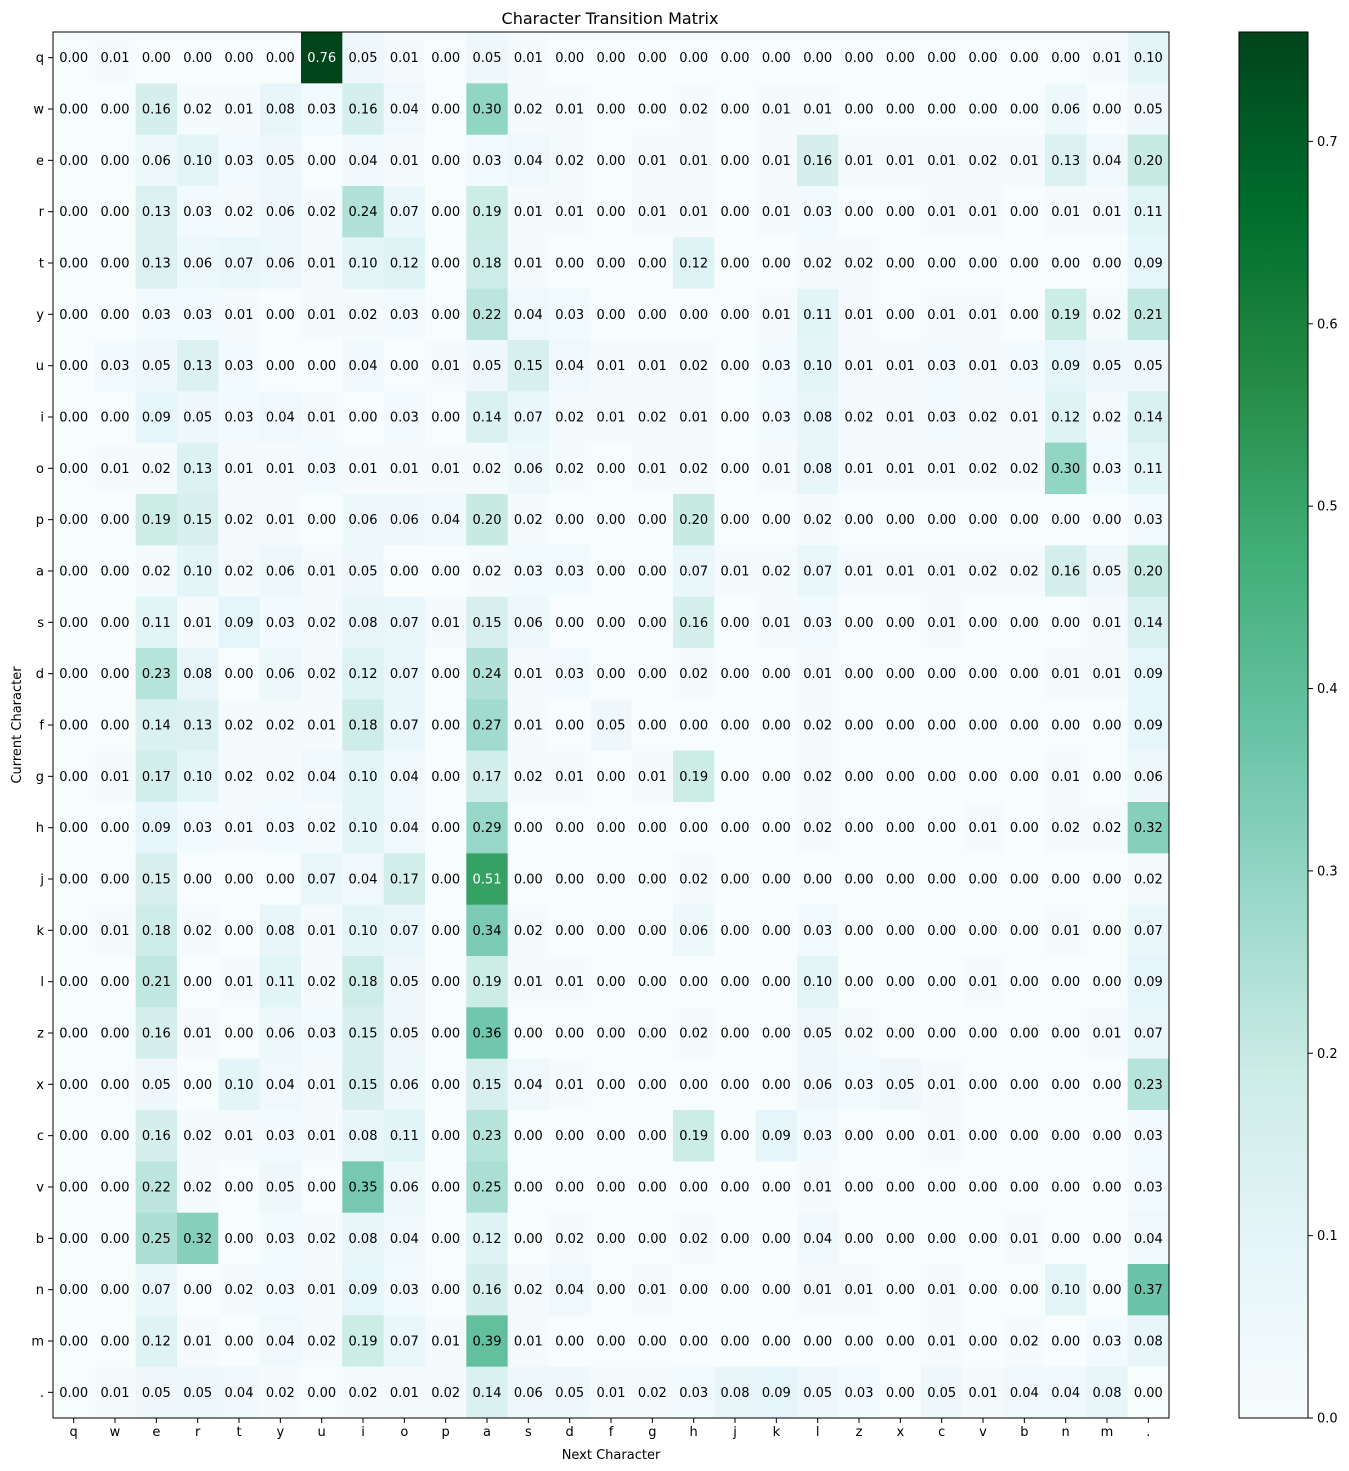  What do you see at coordinates (239, 1085) in the screenshot?
I see `cell-value-label: 0.10` at bounding box center [239, 1085].